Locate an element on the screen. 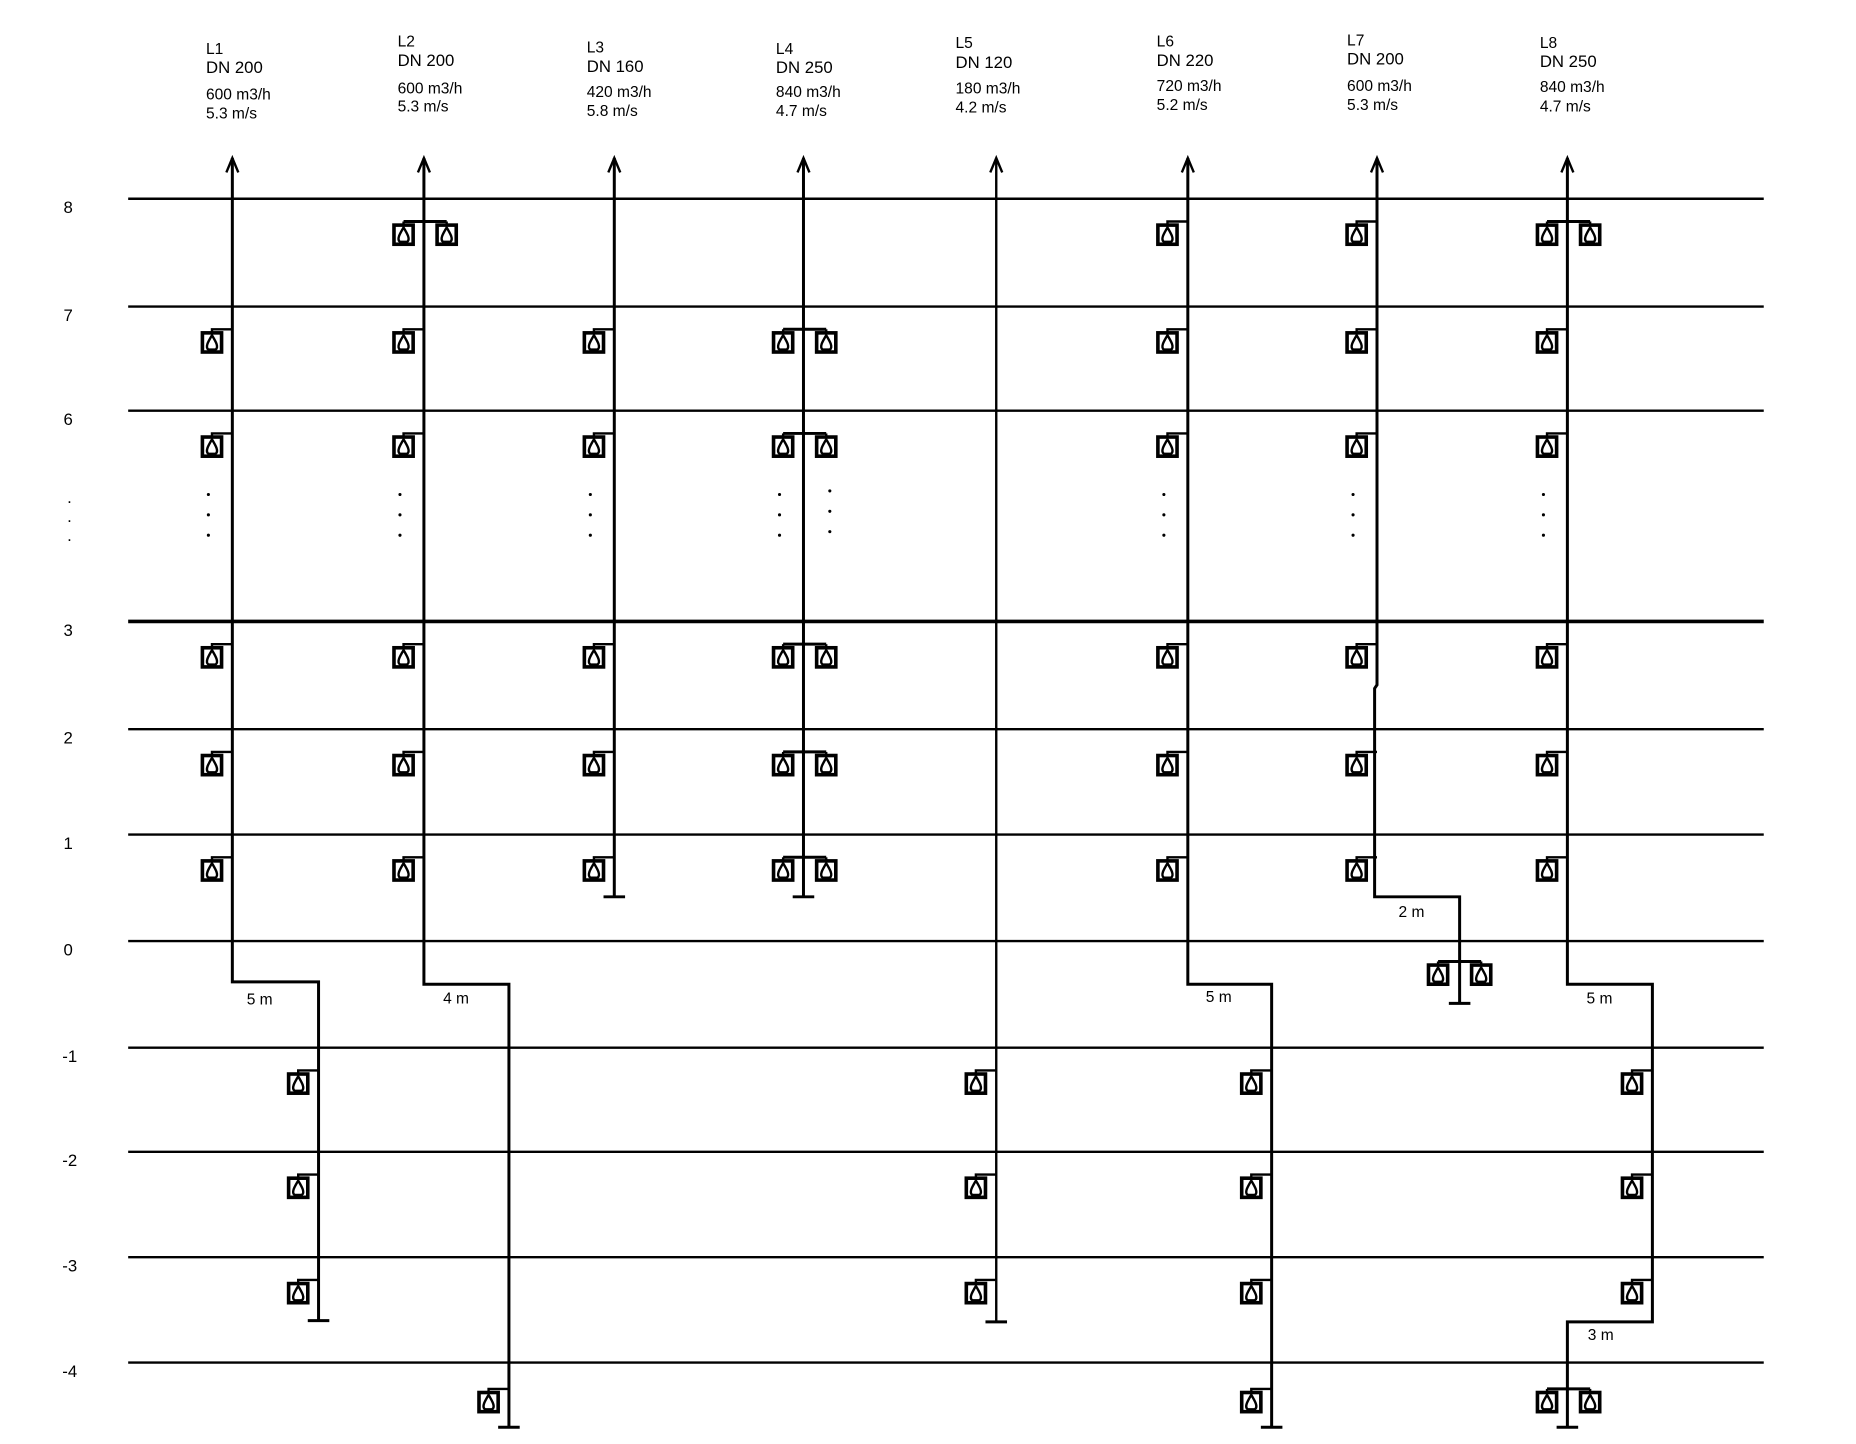  floor-label: 2 is located at coordinates (68, 738).